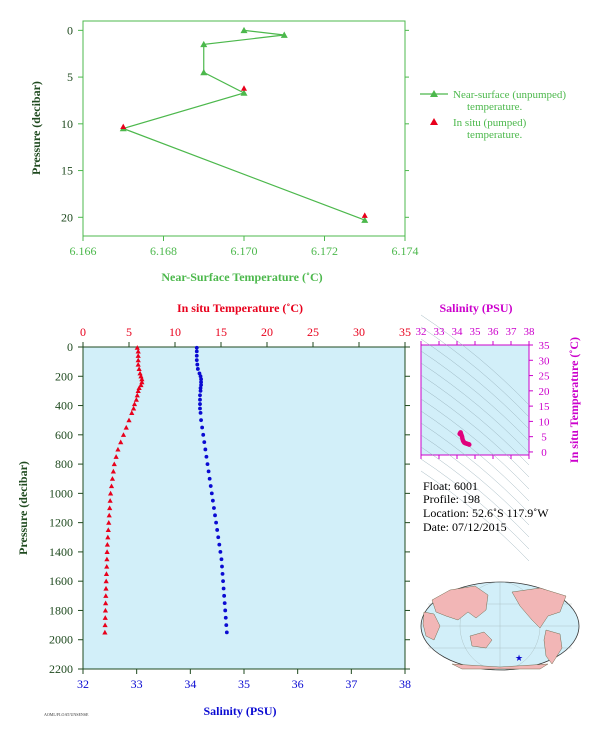  I want to click on land-asia, so click(460, 603).